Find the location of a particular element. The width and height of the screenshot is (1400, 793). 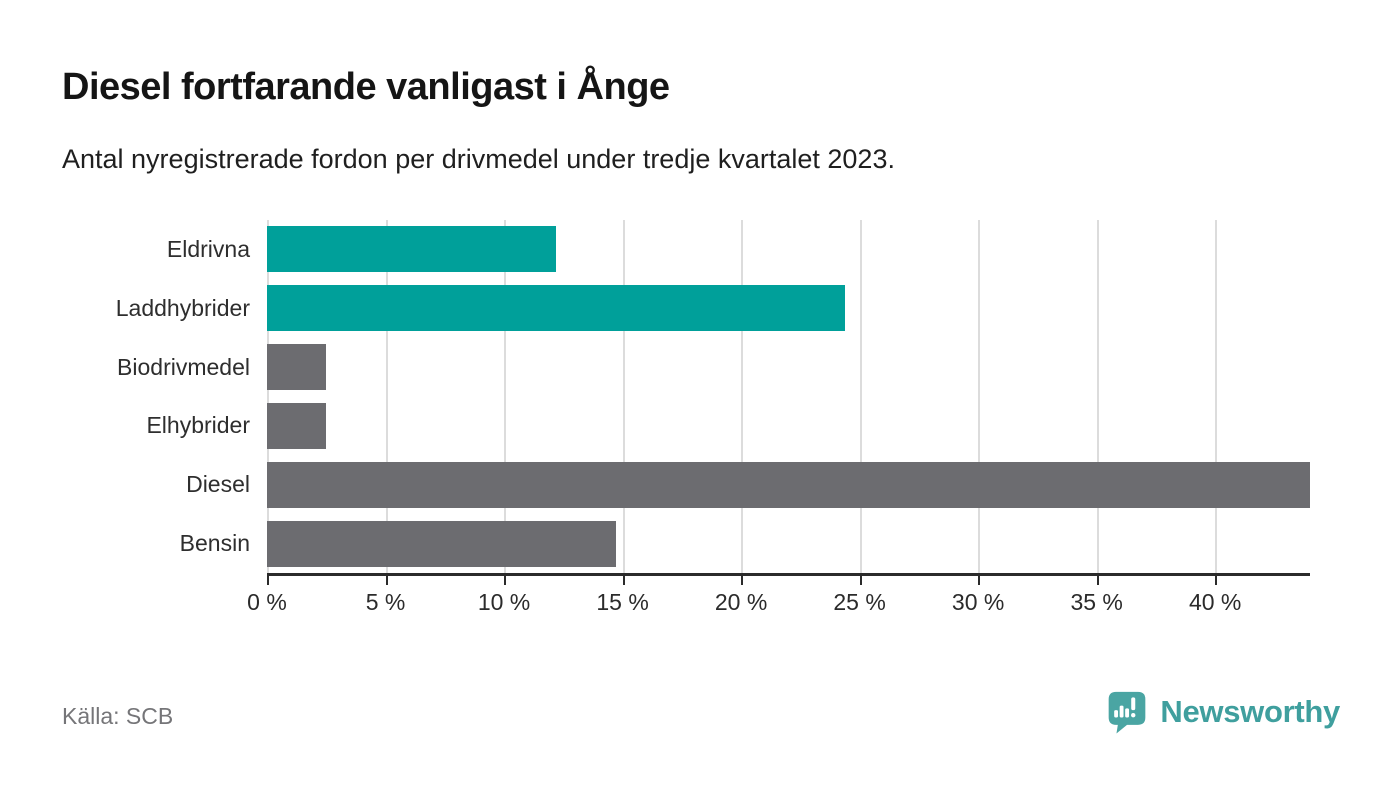

axis-tick-label: 10 % is located at coordinates (504, 602).